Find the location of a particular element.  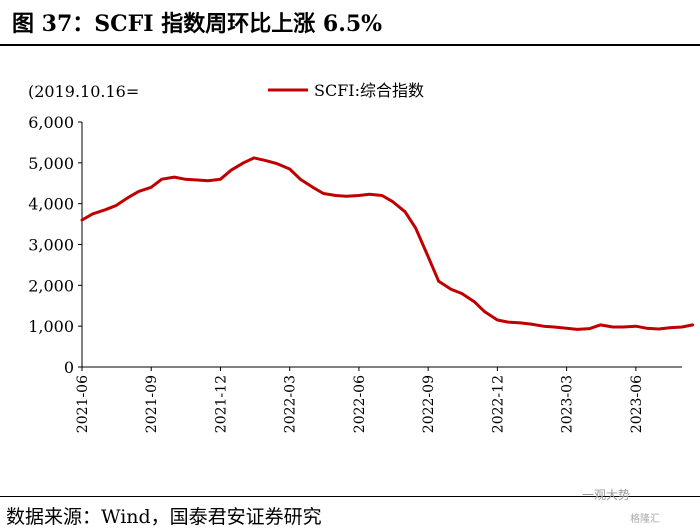

x-tick-label: 2022-06 is located at coordinates (360, 404).